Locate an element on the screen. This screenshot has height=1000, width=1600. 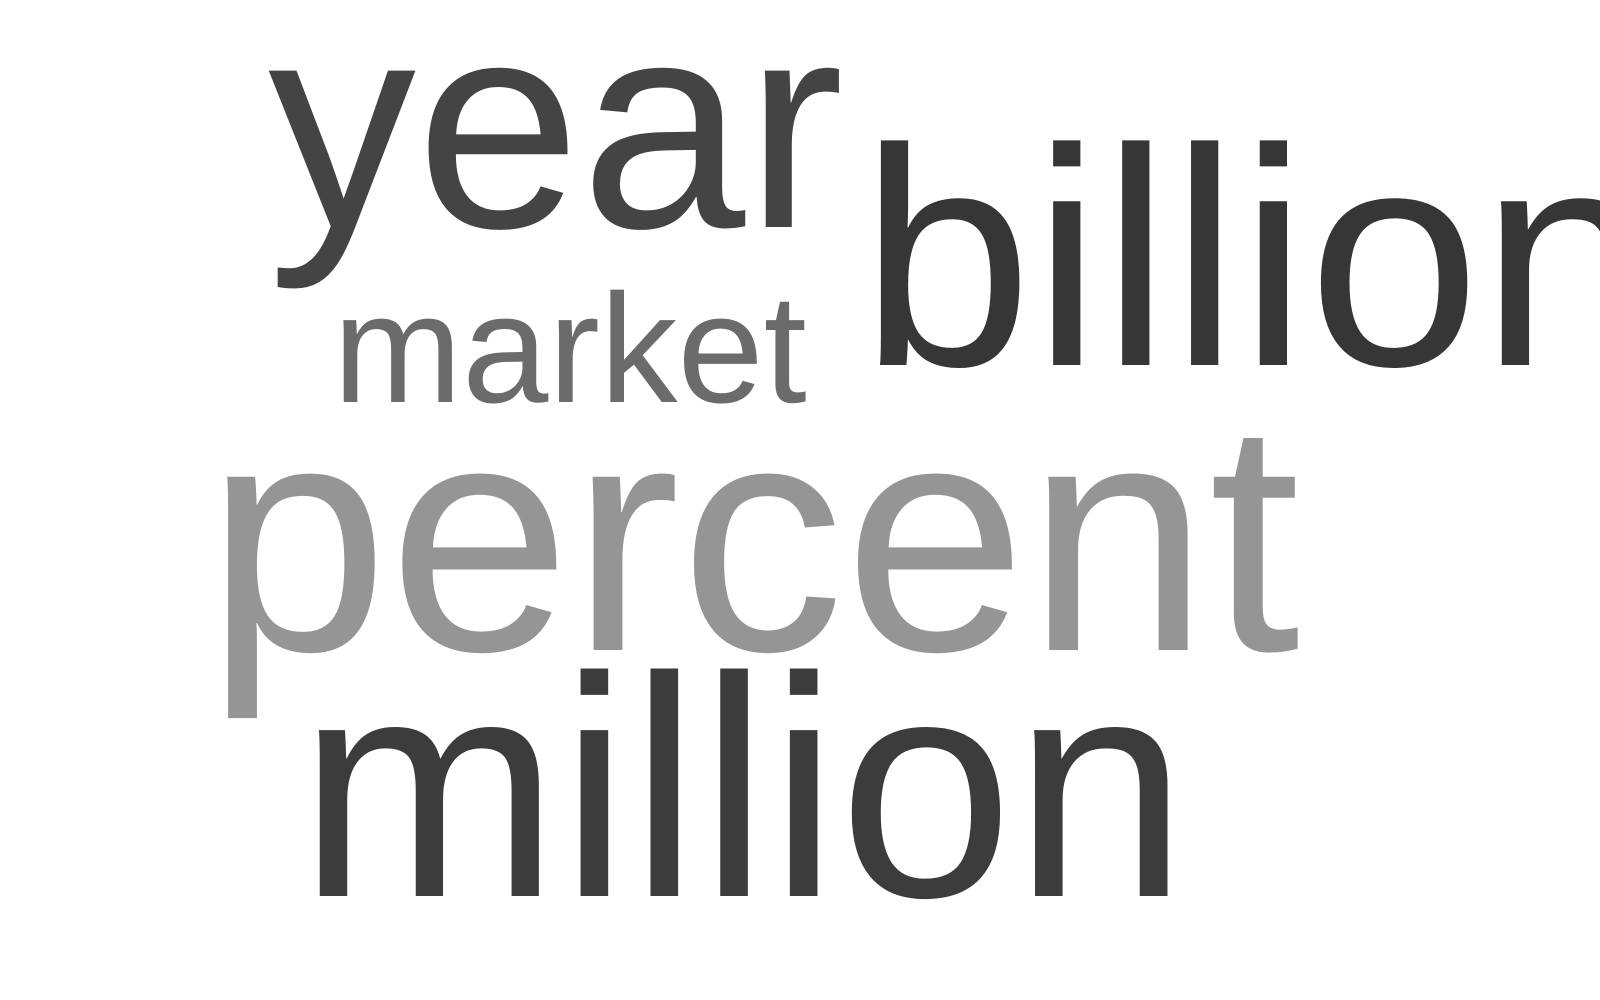
word-year: year is located at coordinates (556, 145).